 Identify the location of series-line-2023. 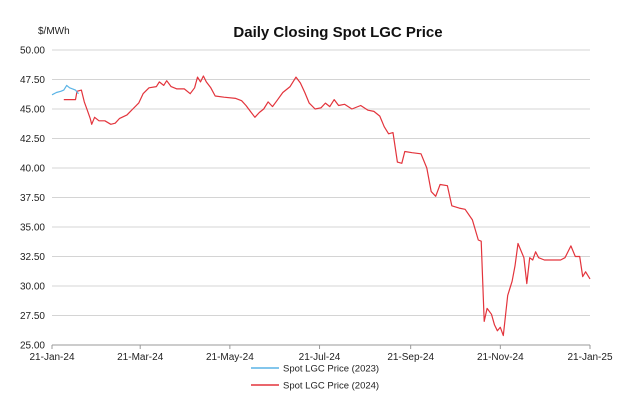
(65, 90).